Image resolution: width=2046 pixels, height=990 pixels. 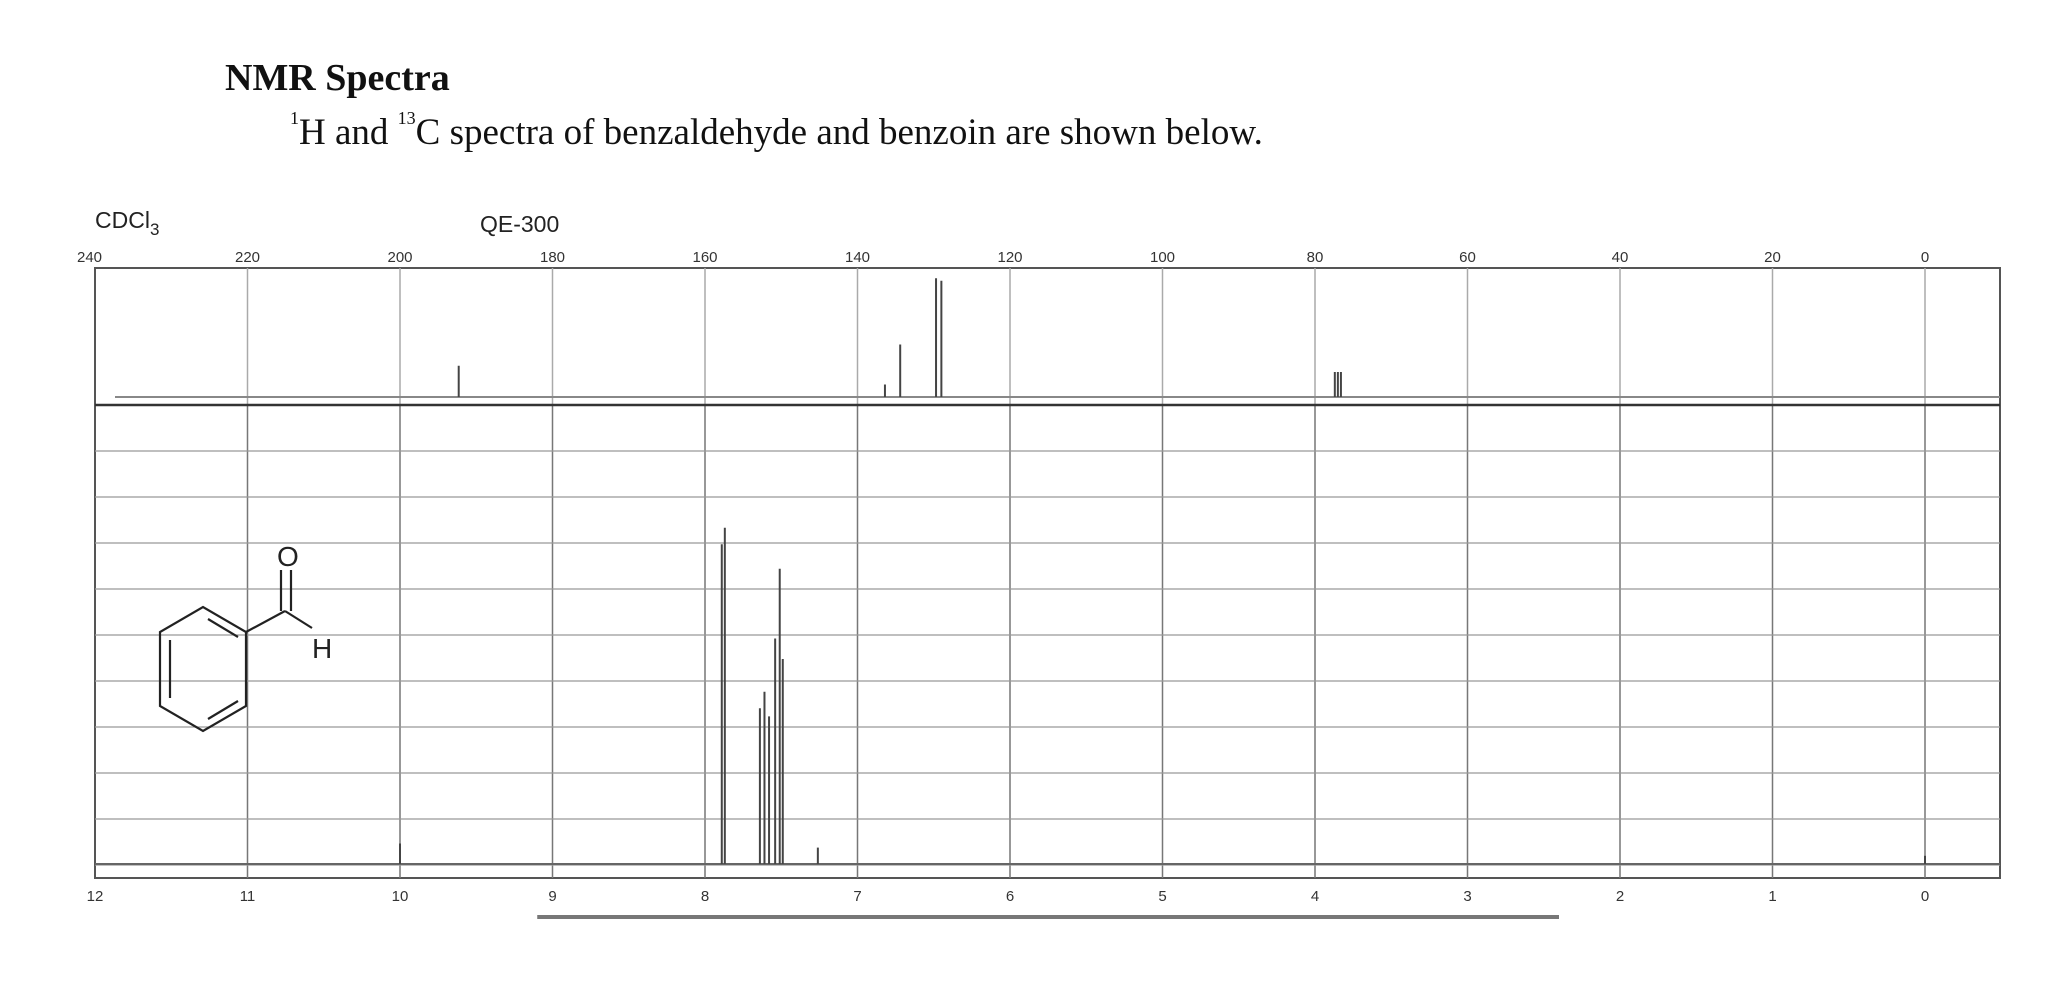 I want to click on solvent-label: CDCl3, so click(x=127, y=223).